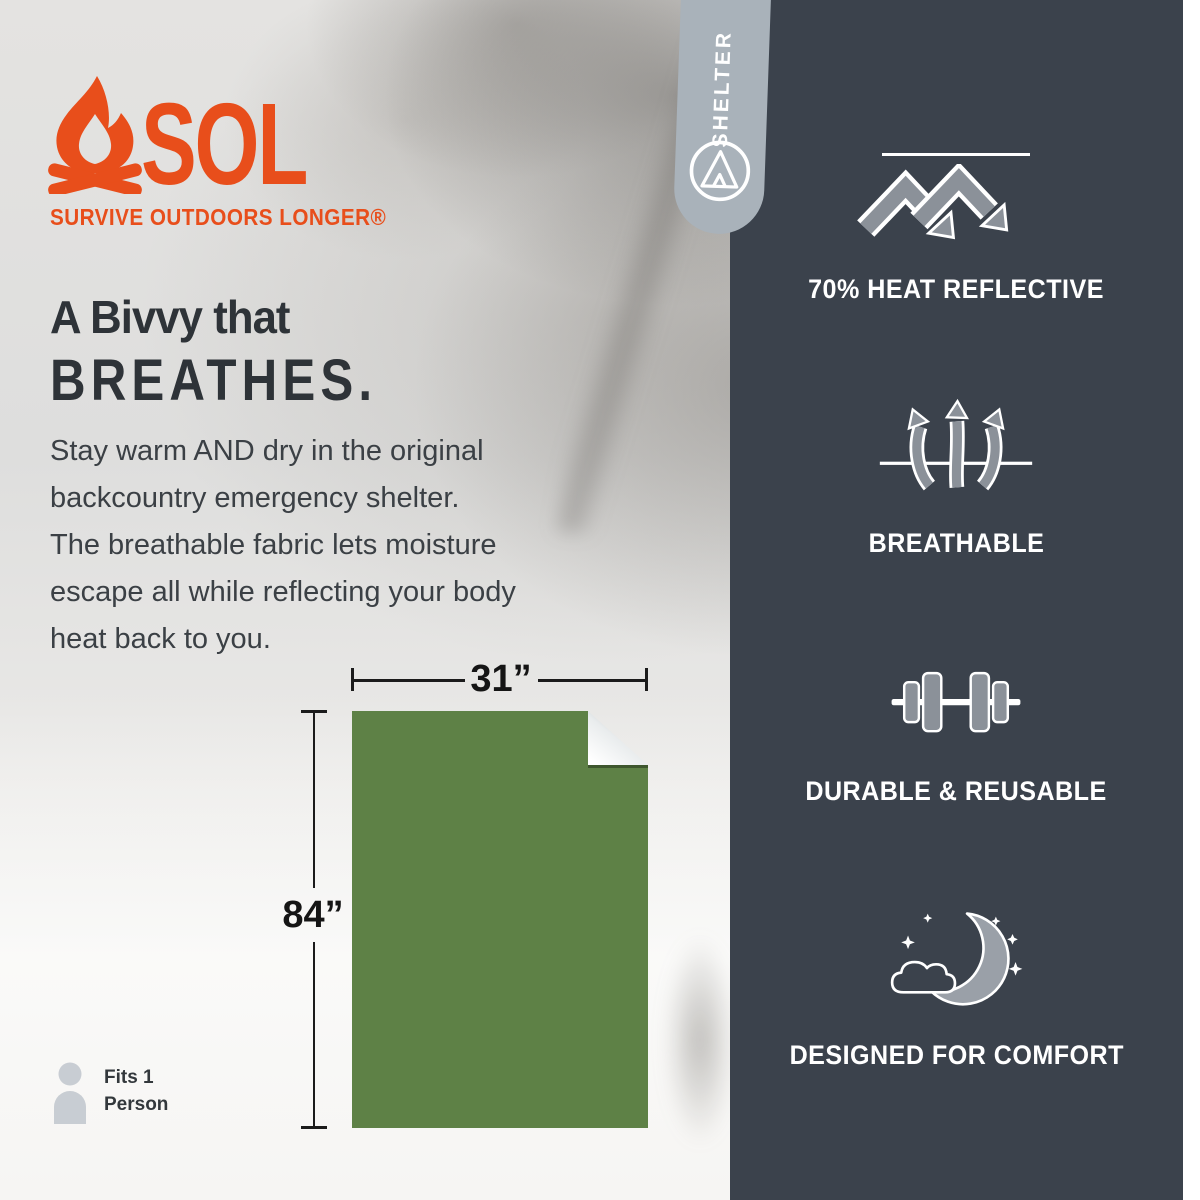  I want to click on width-dim-line-right, so click(592, 680).